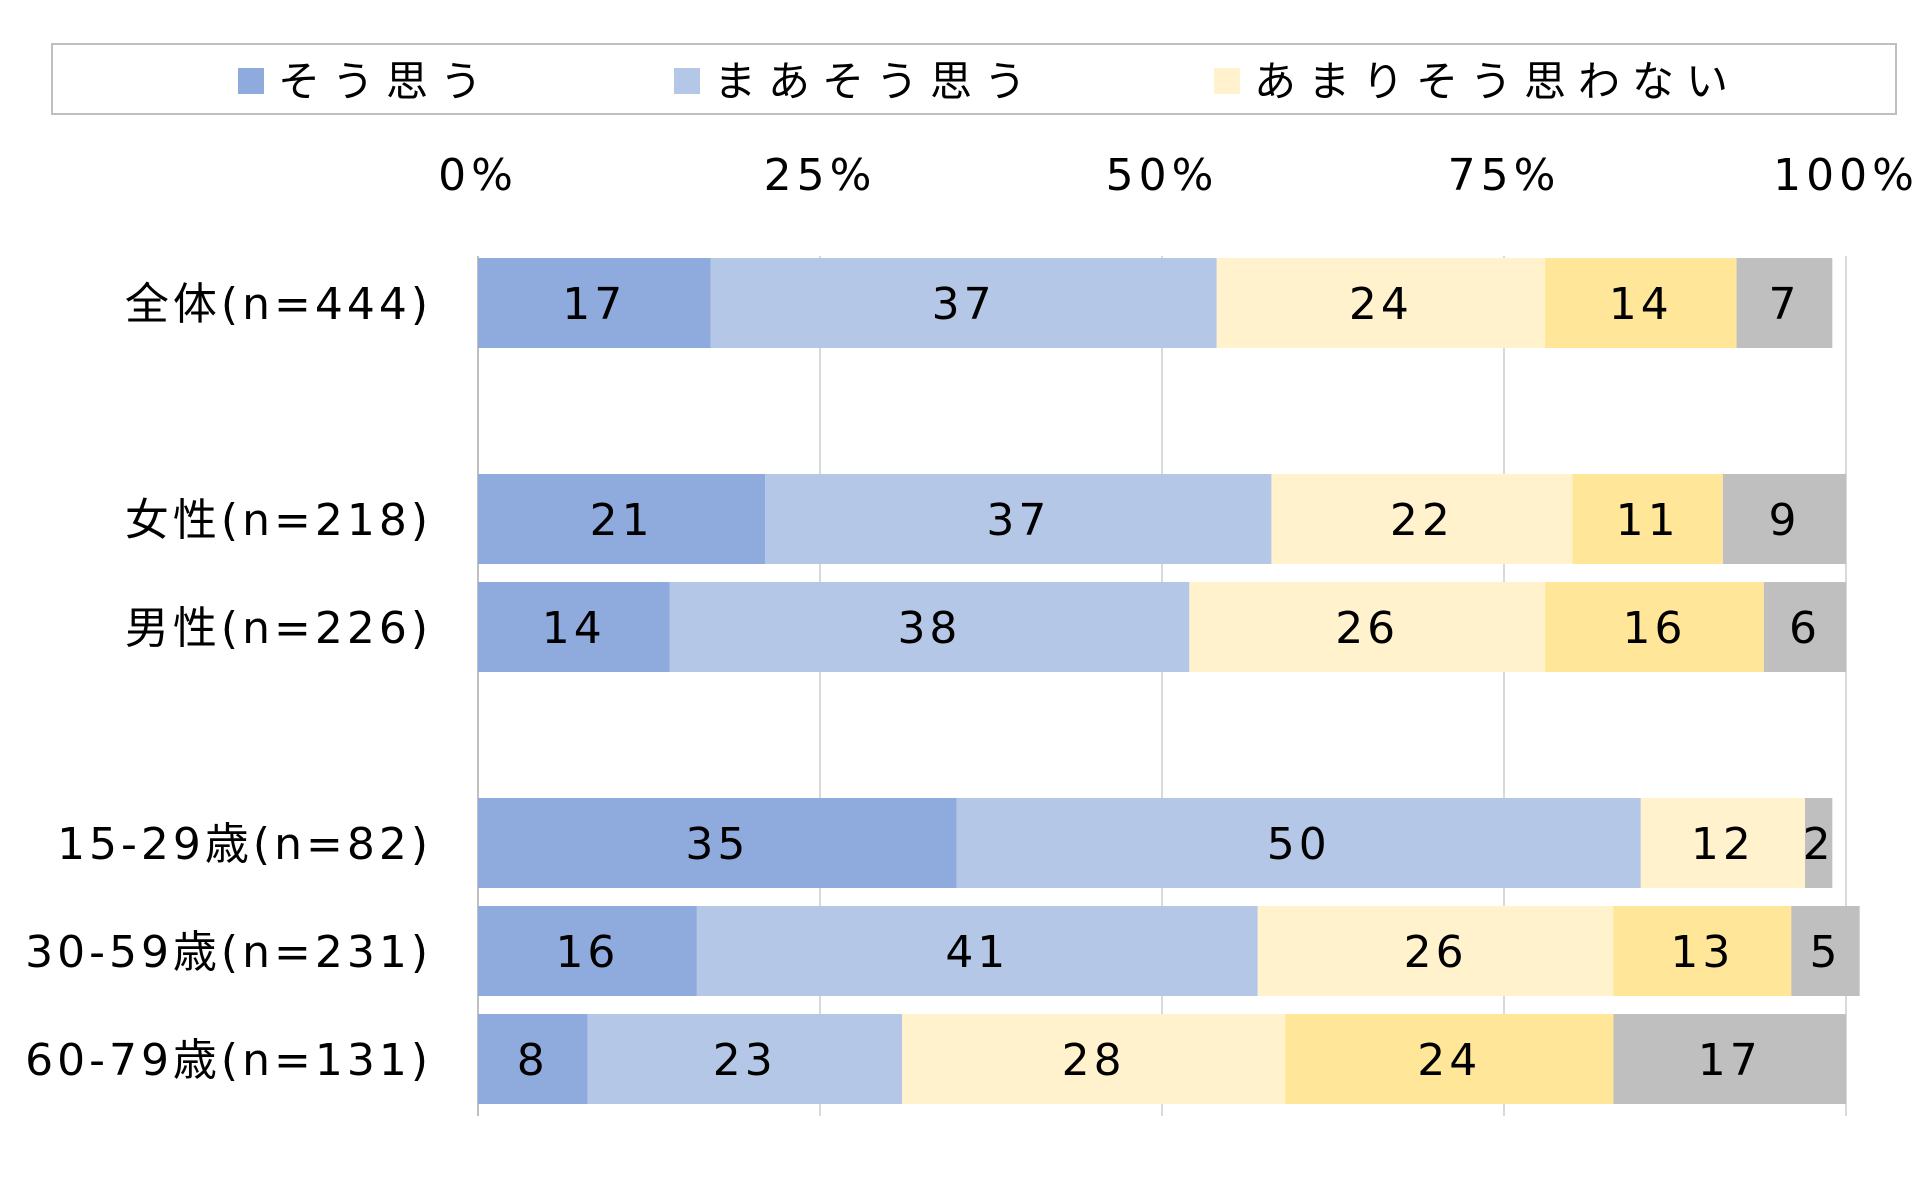  Describe the element at coordinates (1162, 175) in the screenshot. I see `x-tick-label: 50%` at that location.